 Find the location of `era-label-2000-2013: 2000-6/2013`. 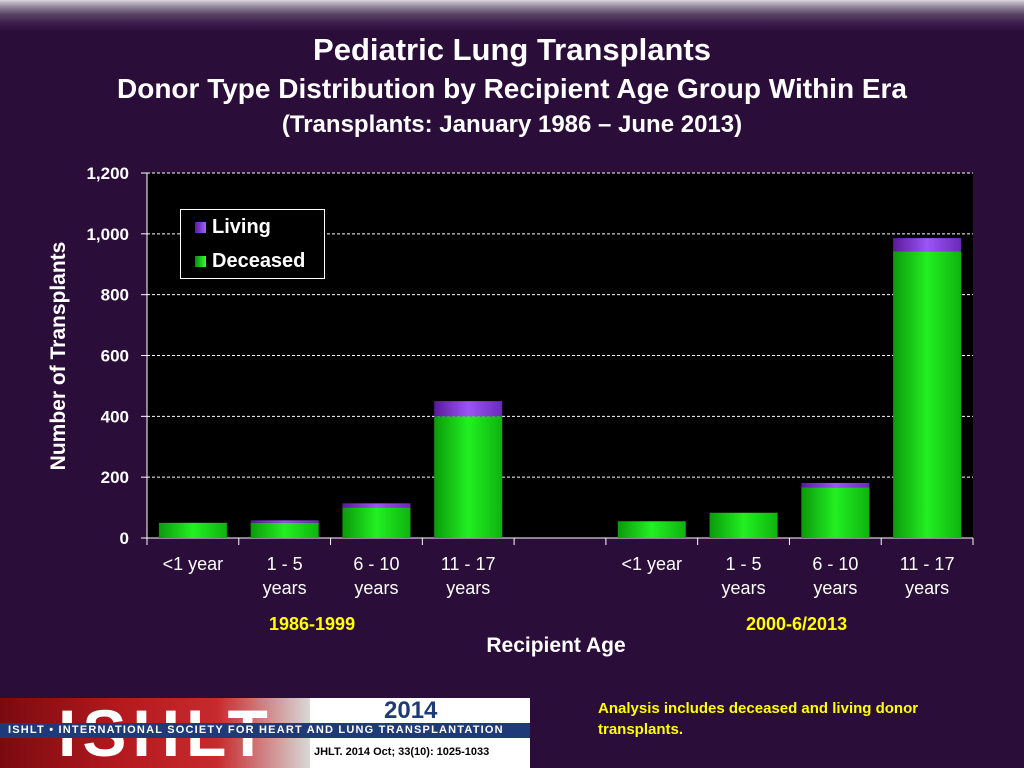

era-label-2000-2013: 2000-6/2013 is located at coordinates (797, 624).